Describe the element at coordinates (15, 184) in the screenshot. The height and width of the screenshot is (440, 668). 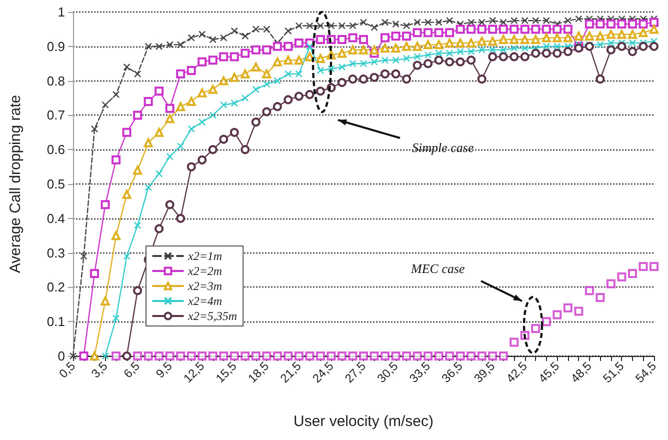
I see `y-axis-title: Average Call dropping rate` at that location.